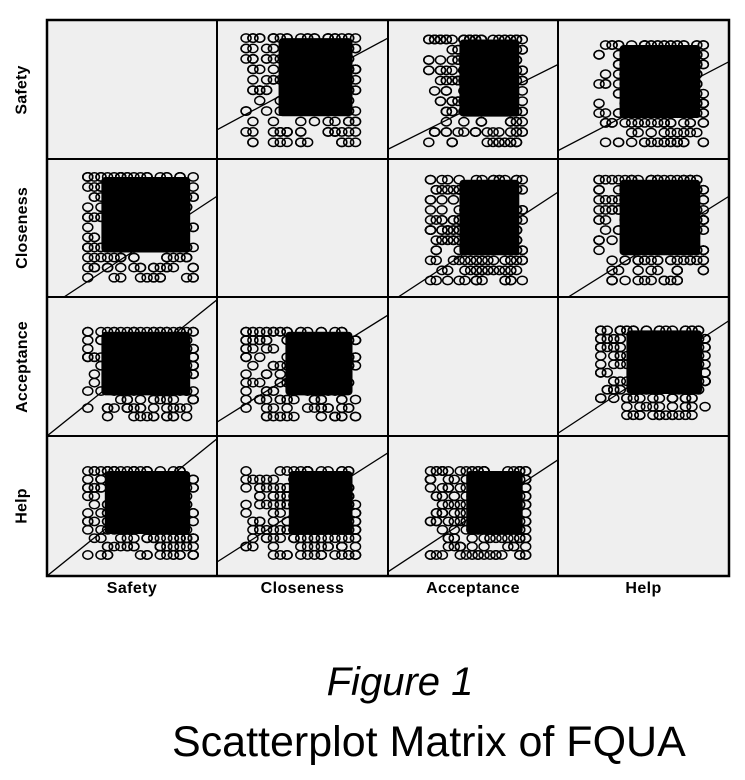 This screenshot has height=780, width=745. I want to click on row-label-text: Closeness, so click(22, 228).